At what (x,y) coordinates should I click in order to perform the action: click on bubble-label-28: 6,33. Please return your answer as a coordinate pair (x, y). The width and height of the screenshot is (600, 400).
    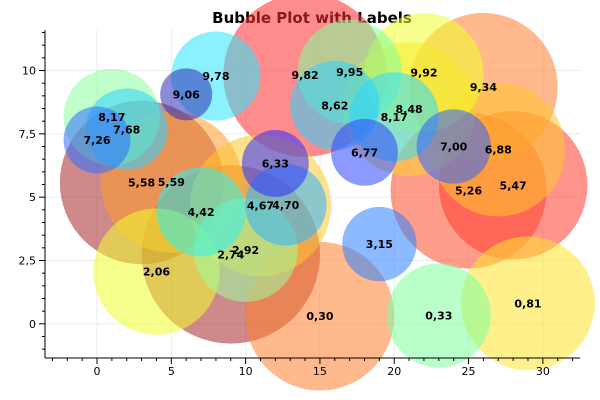
    Looking at the image, I should click on (275, 163).